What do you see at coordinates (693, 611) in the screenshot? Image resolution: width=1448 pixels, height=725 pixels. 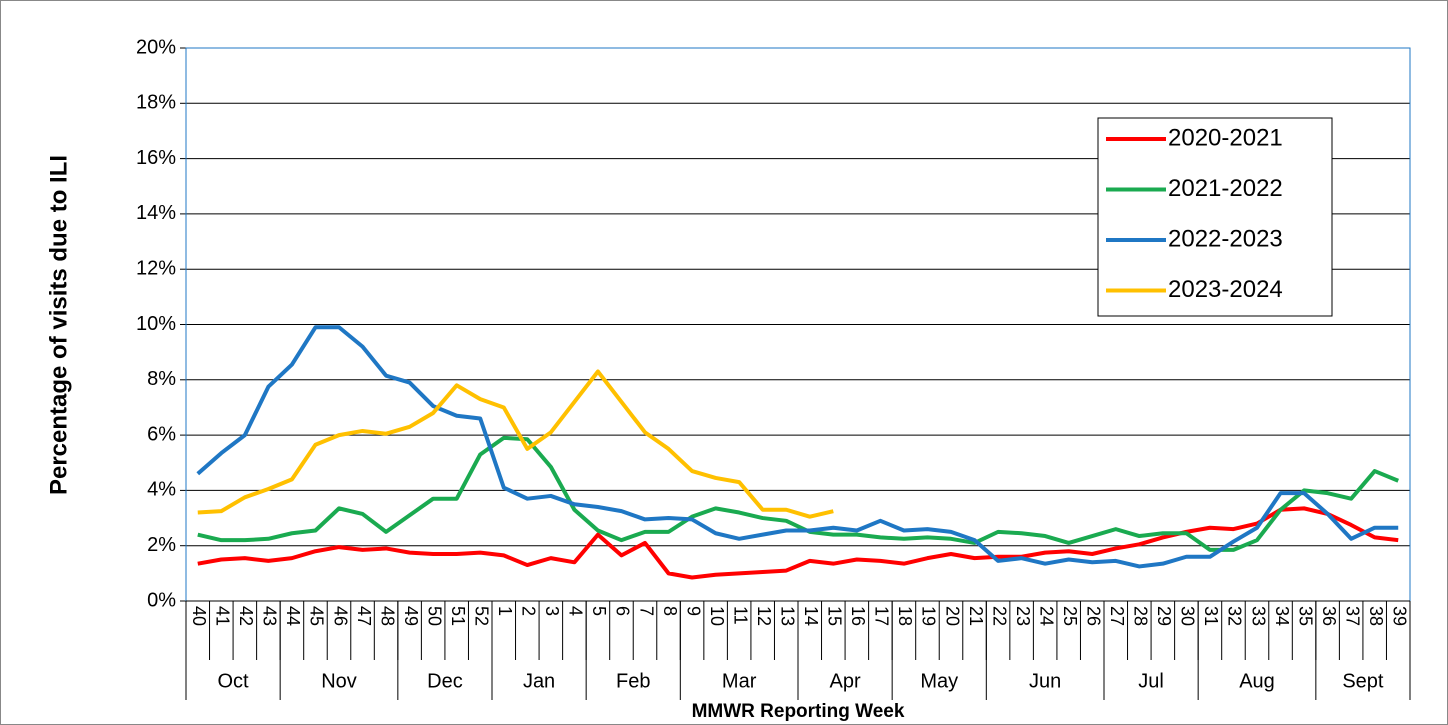 I see `x-tick-label: 9` at bounding box center [693, 611].